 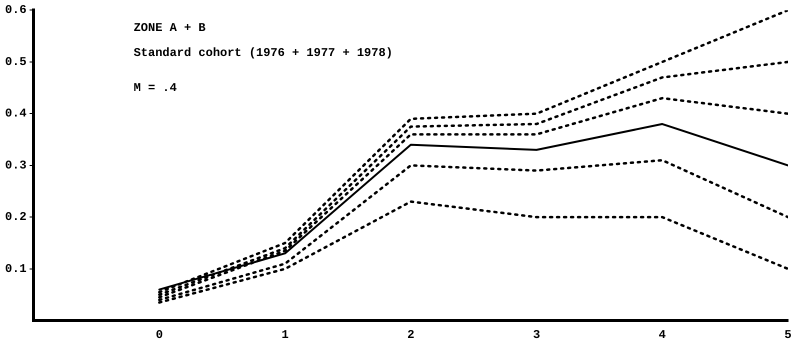 What do you see at coordinates (662, 335) in the screenshot?
I see `x-tick-label: 4` at bounding box center [662, 335].